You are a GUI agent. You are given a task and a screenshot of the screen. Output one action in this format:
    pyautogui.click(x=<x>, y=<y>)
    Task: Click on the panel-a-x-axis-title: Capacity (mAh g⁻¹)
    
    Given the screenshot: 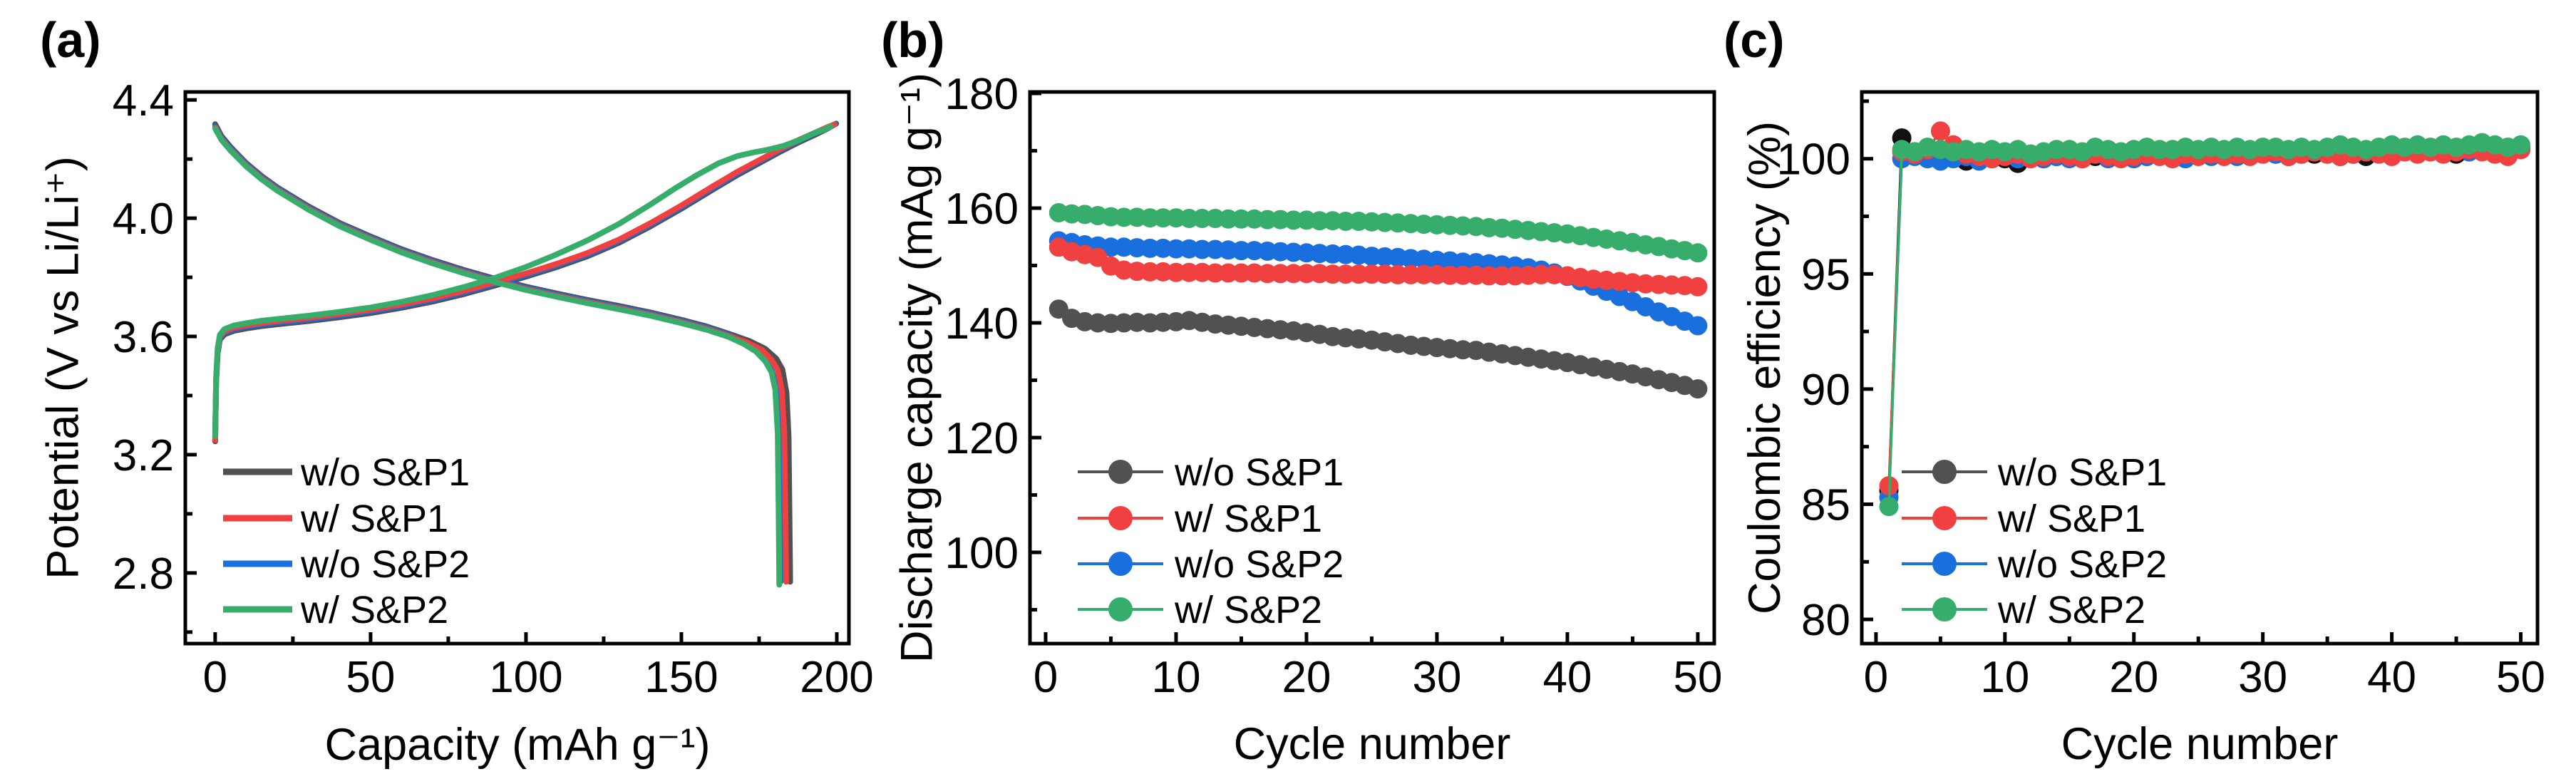 What is the action you would take?
    pyautogui.click(x=517, y=745)
    